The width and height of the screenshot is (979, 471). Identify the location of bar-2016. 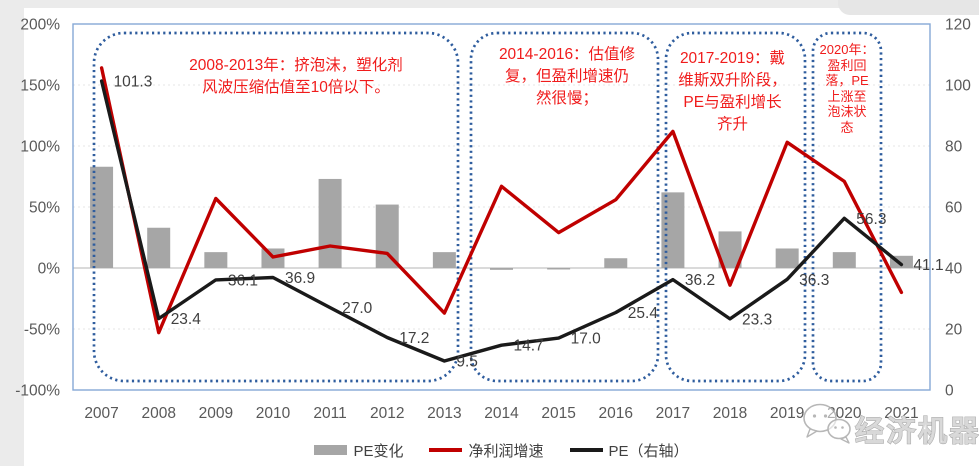
(616, 263).